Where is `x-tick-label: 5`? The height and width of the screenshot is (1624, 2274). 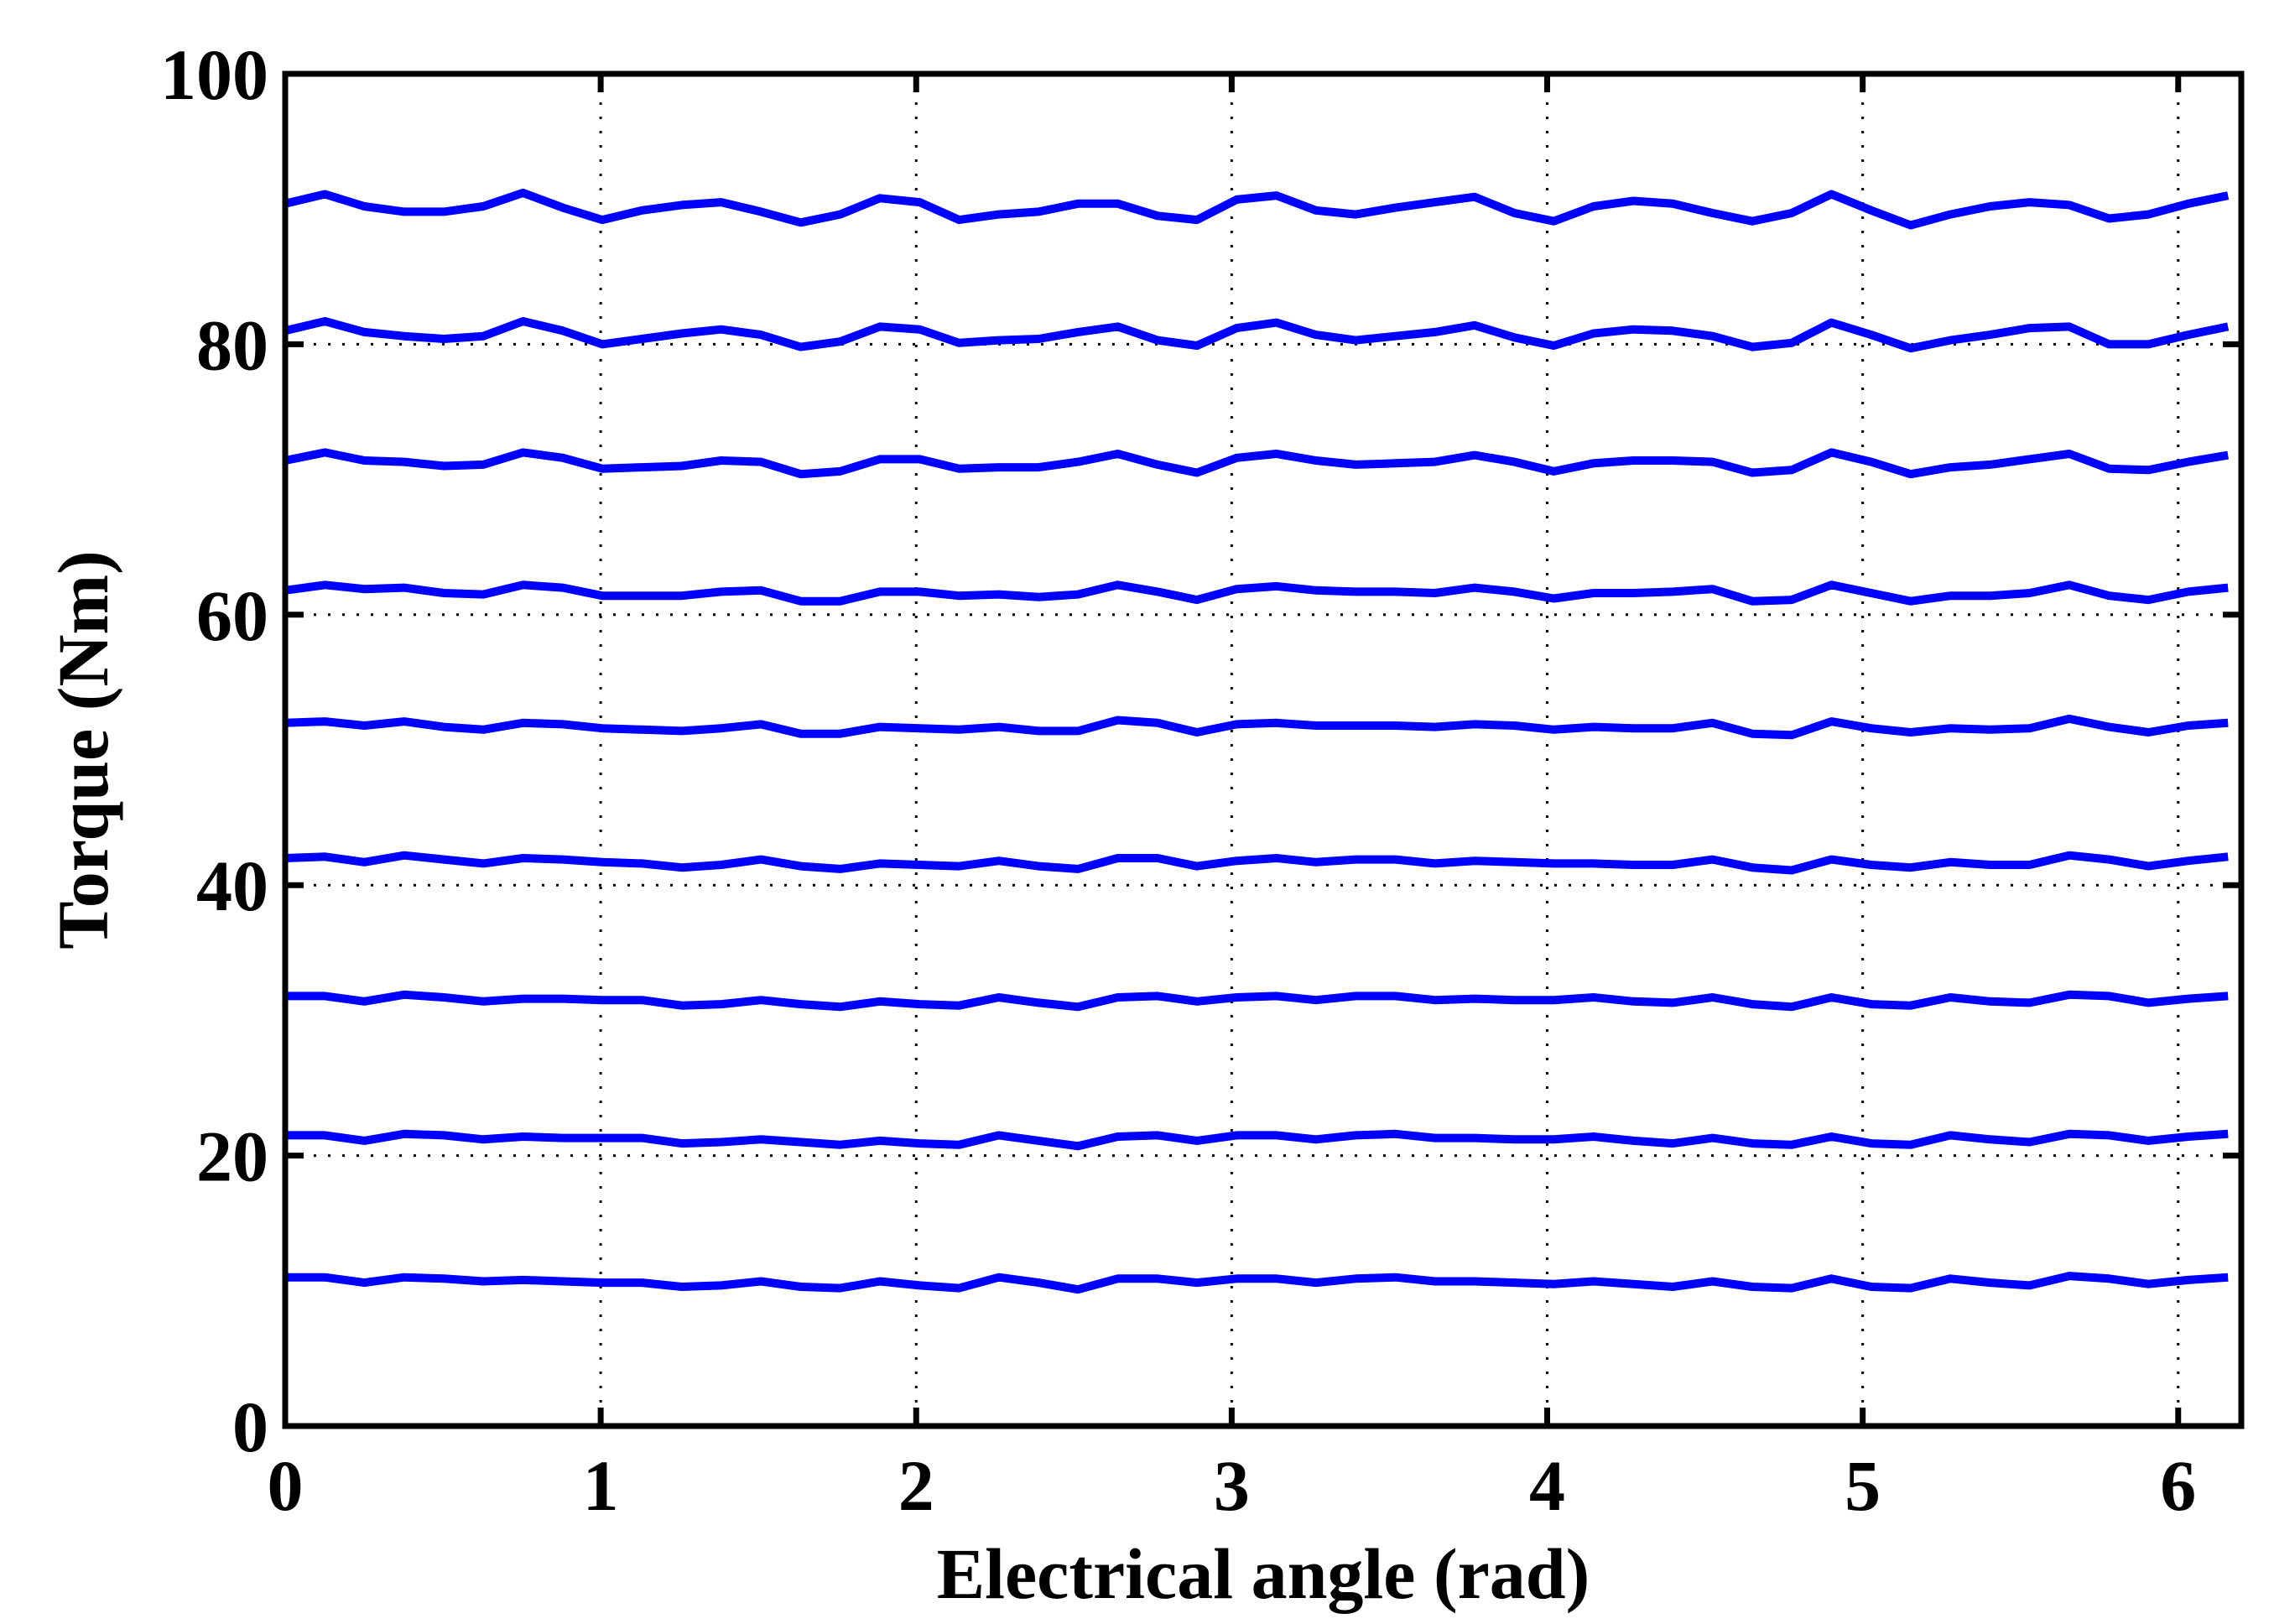 x-tick-label: 5 is located at coordinates (1863, 1485).